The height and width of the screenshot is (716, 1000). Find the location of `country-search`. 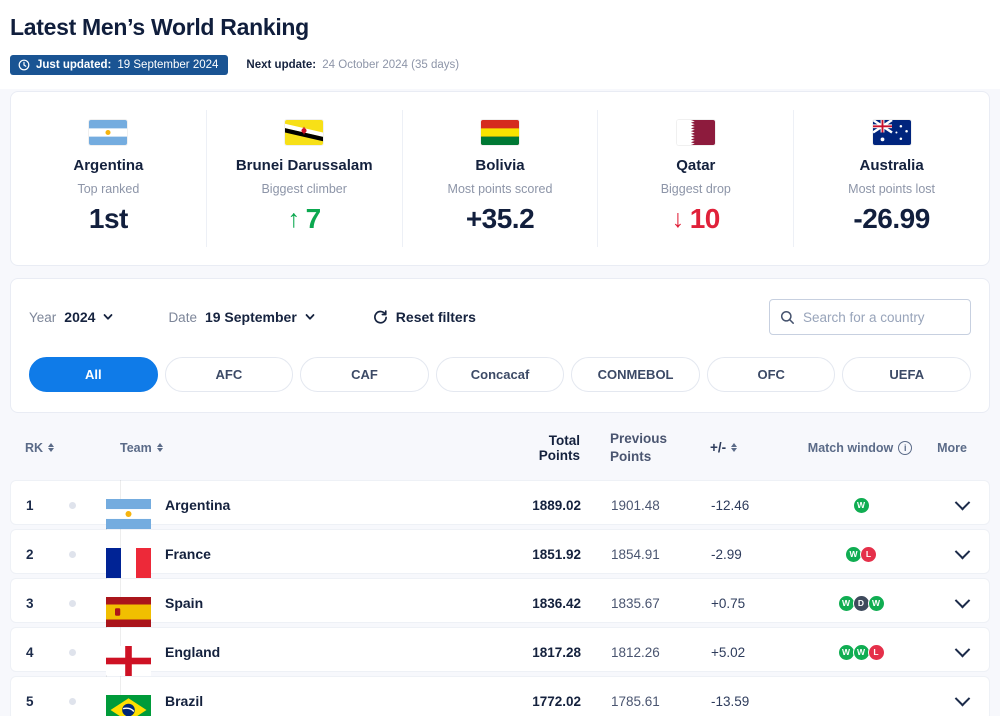

country-search is located at coordinates (870, 317).